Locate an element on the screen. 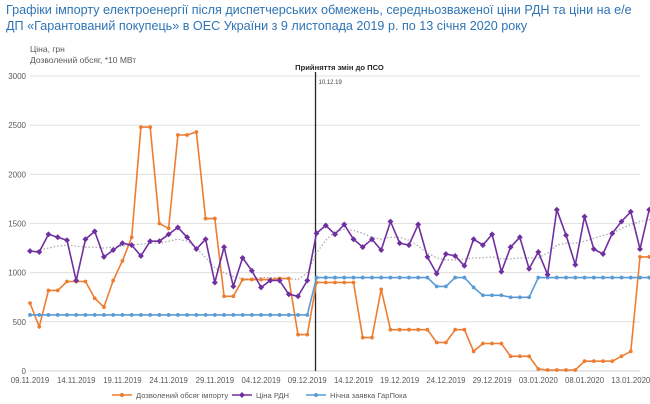 The height and width of the screenshot is (404, 650). x-tick-label: 29.11.2019 is located at coordinates (215, 380).